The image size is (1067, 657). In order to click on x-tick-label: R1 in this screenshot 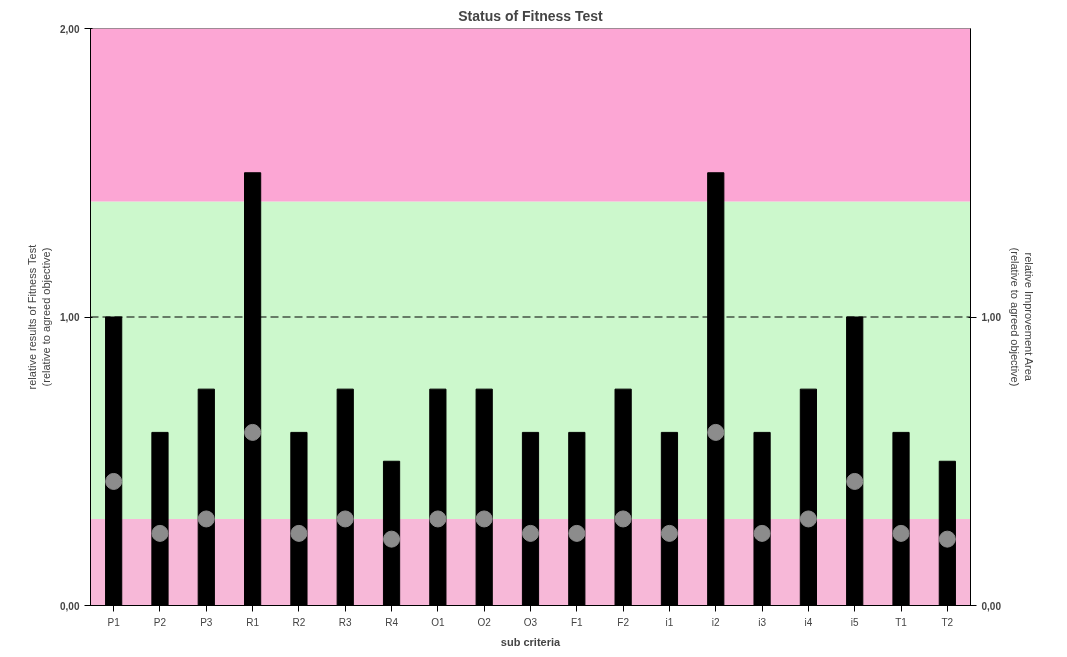, I will do `click(253, 622)`.